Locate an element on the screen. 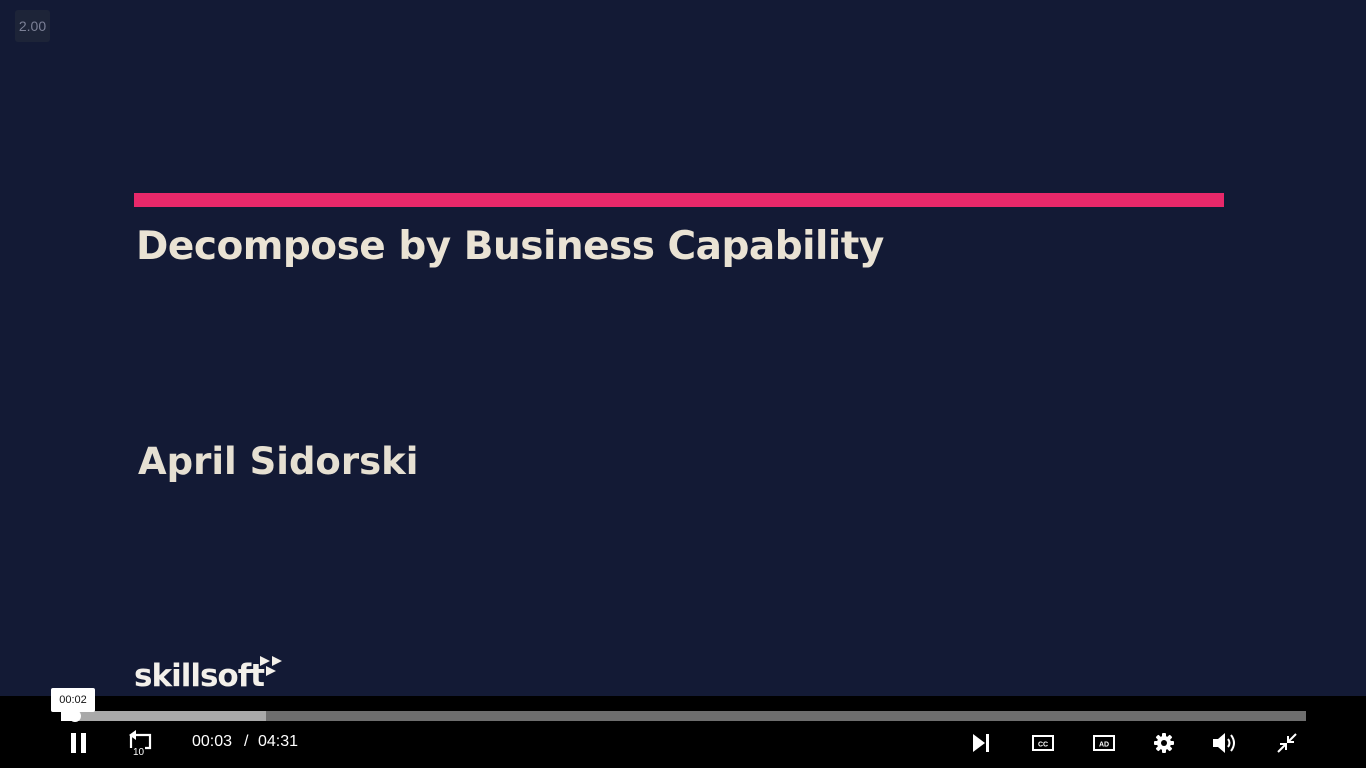 The image size is (1366, 768). scrub-handle is located at coordinates (74, 716).